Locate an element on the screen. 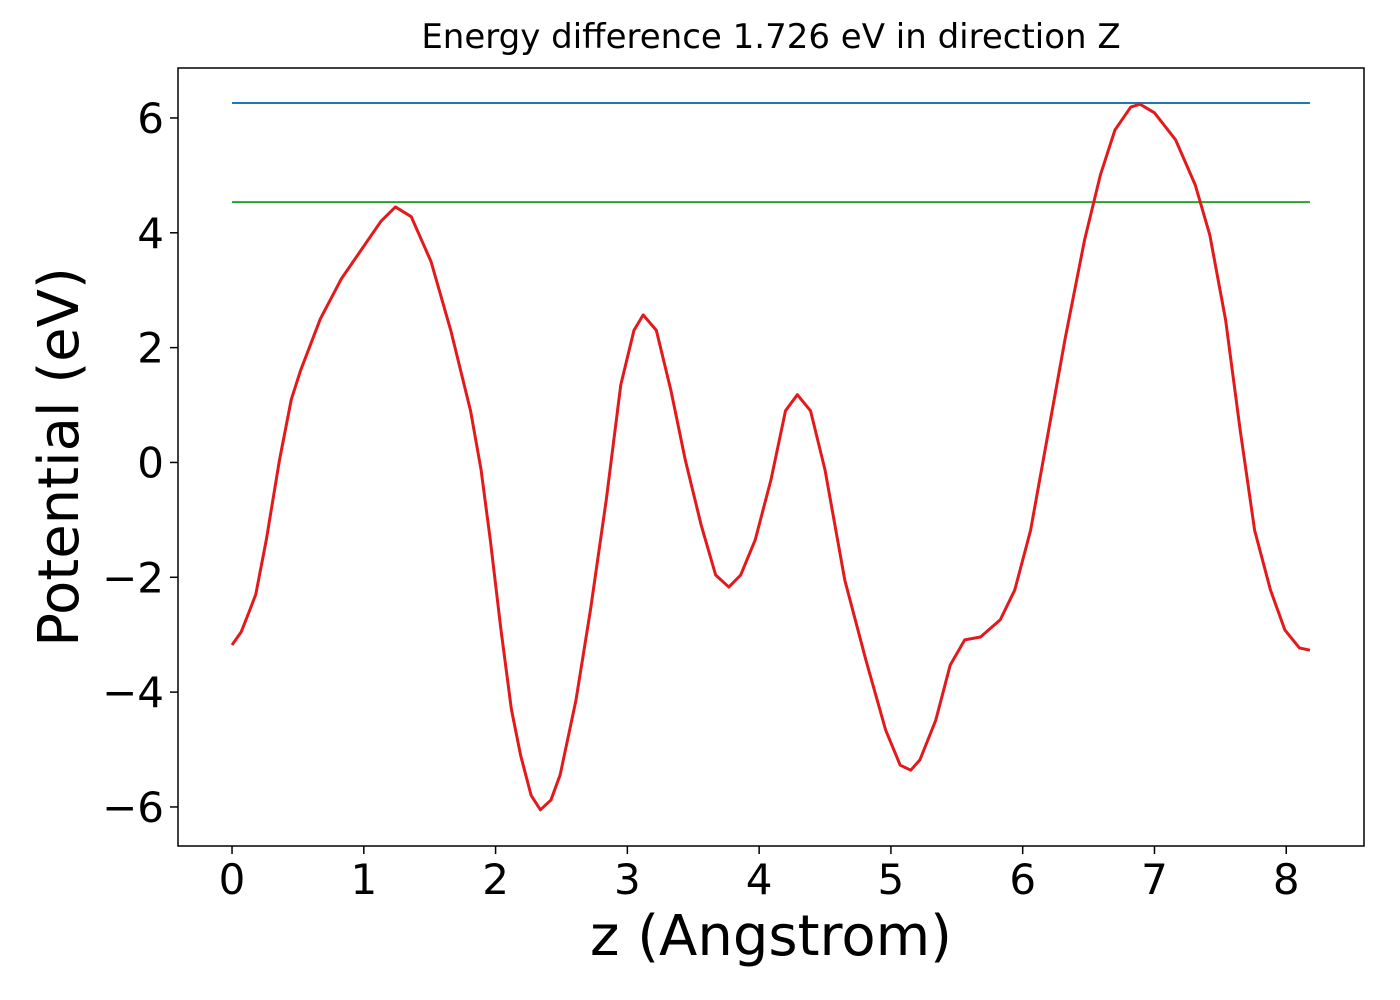 This screenshot has width=1400, height=1000. x-tick-label: 1 is located at coordinates (363, 879).